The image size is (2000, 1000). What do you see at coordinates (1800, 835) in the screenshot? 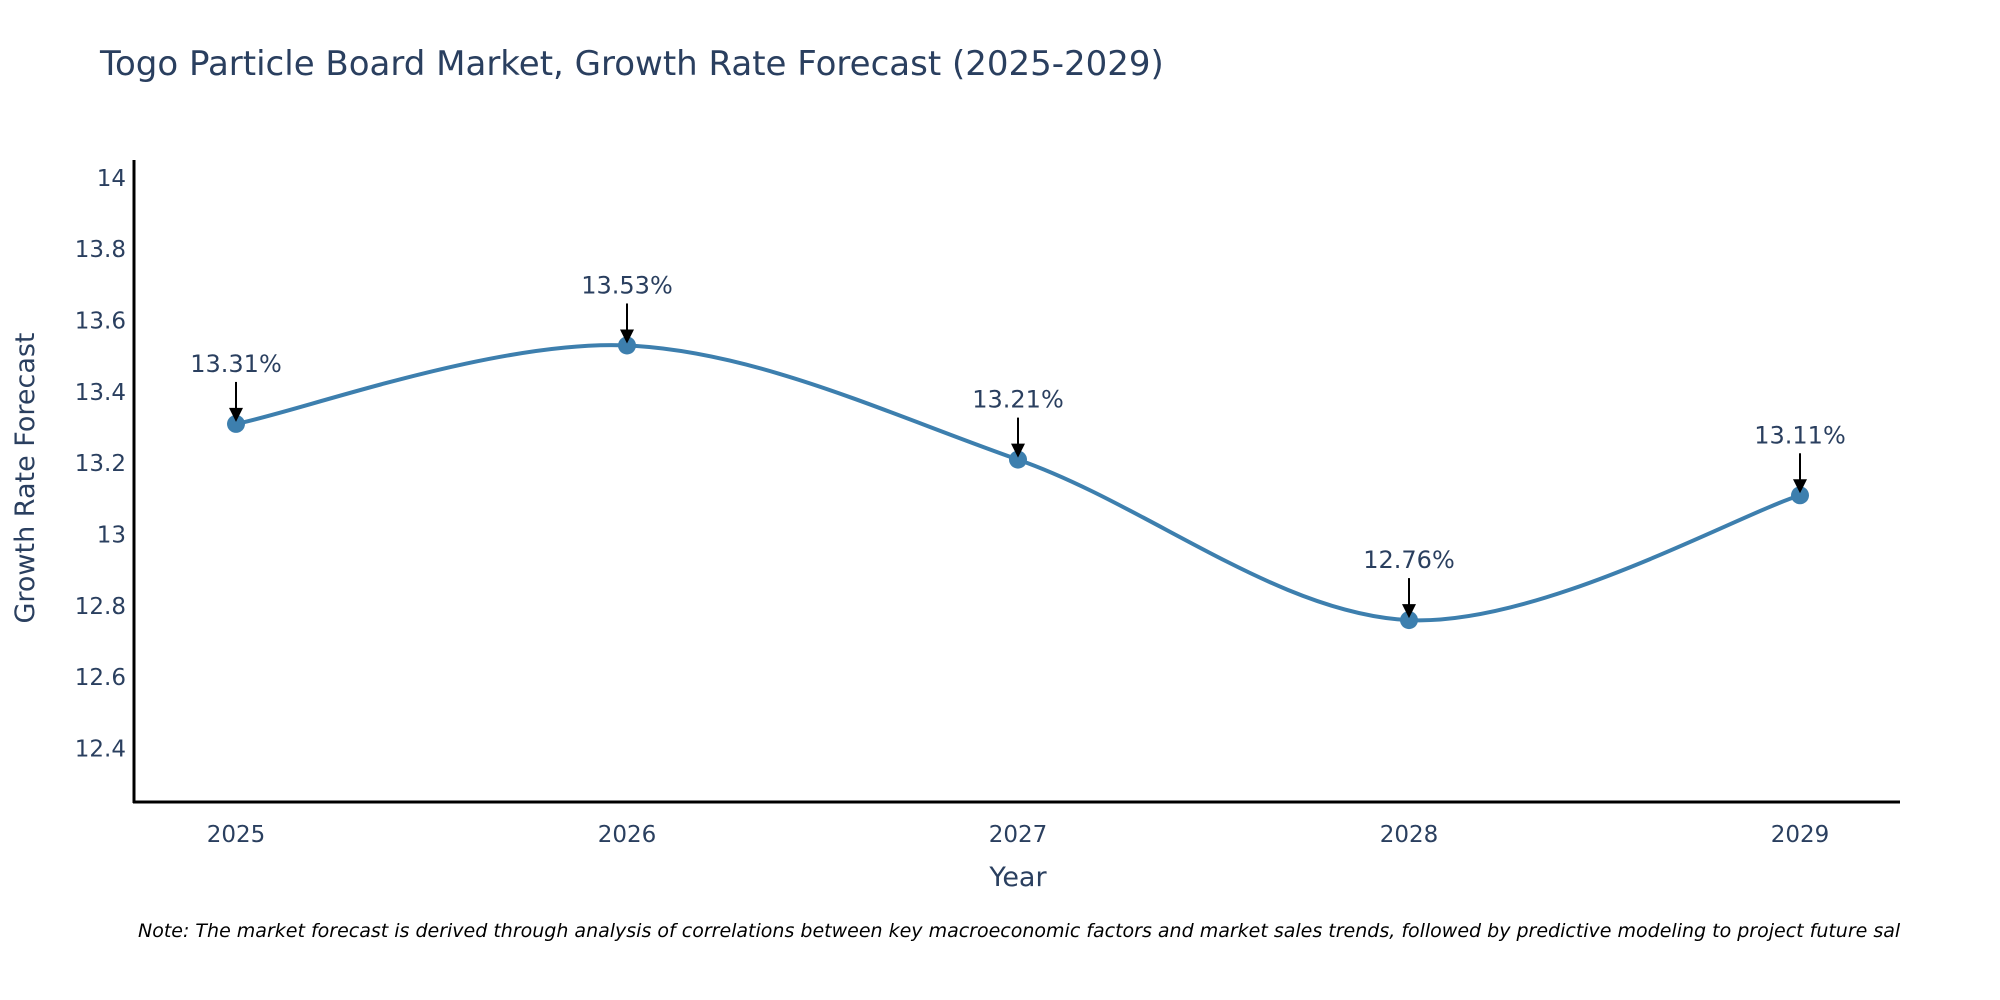
I see `x-tick-label: 2029` at bounding box center [1800, 835].